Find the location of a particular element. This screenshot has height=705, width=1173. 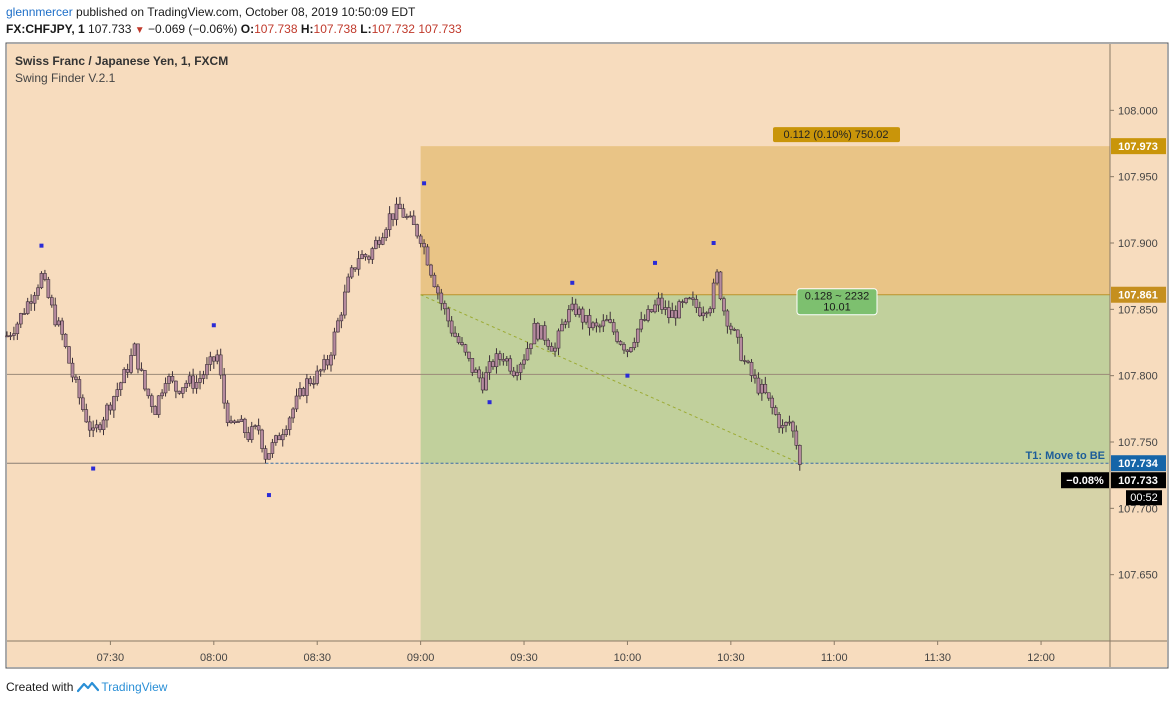

open-value: 107.738 is located at coordinates (276, 29).